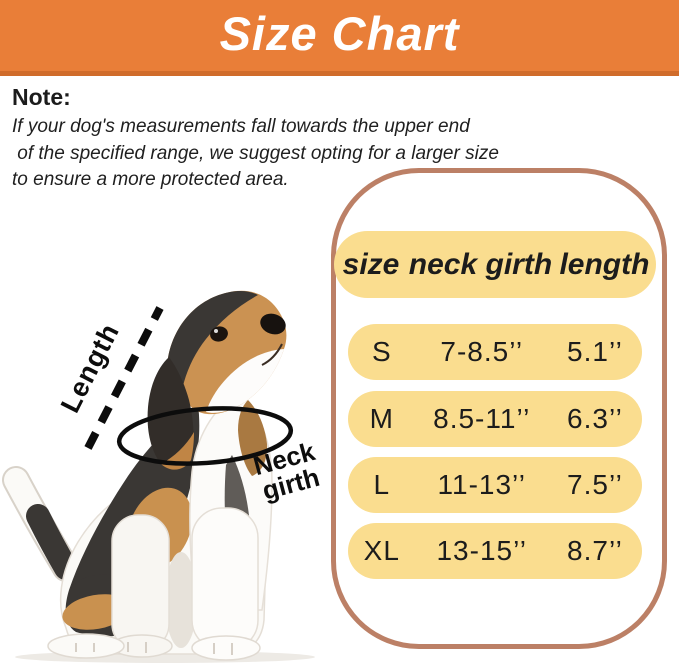 The height and width of the screenshot is (666, 679). What do you see at coordinates (481, 484) in the screenshot?
I see `neck-girth-value: 11-13’’` at bounding box center [481, 484].